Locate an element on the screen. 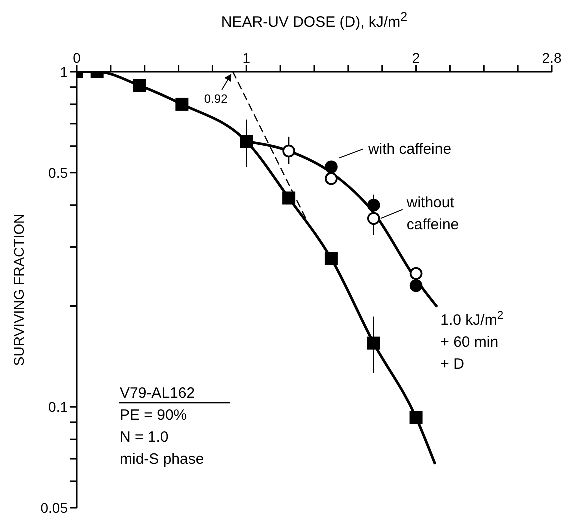  y-tick-label: 1 is located at coordinates (64, 72).